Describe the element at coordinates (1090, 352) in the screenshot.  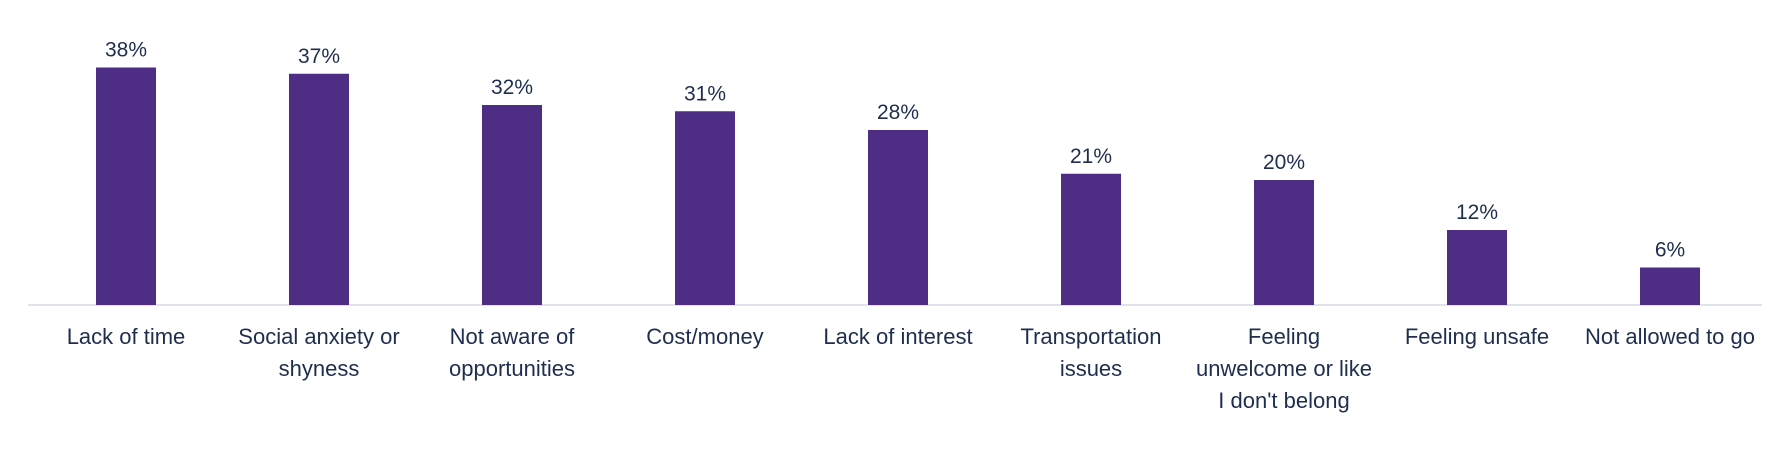
I see `category-label: Transportation issues` at that location.